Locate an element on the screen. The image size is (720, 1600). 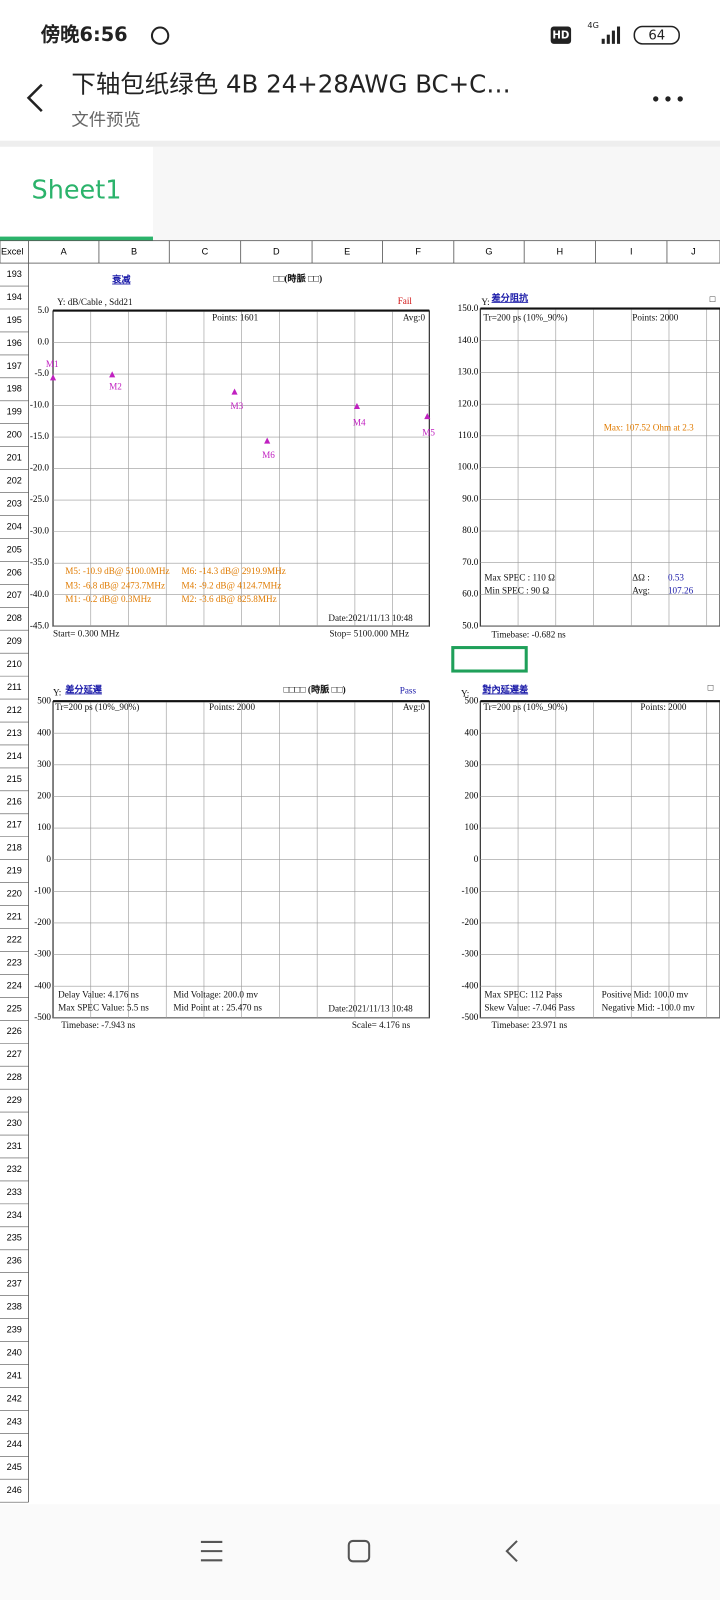
row-number: 246 is located at coordinates (14, 1490).